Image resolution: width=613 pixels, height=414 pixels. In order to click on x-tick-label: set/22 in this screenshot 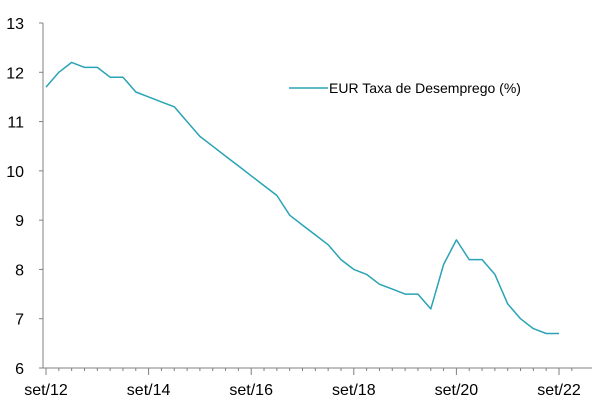, I will do `click(559, 390)`.